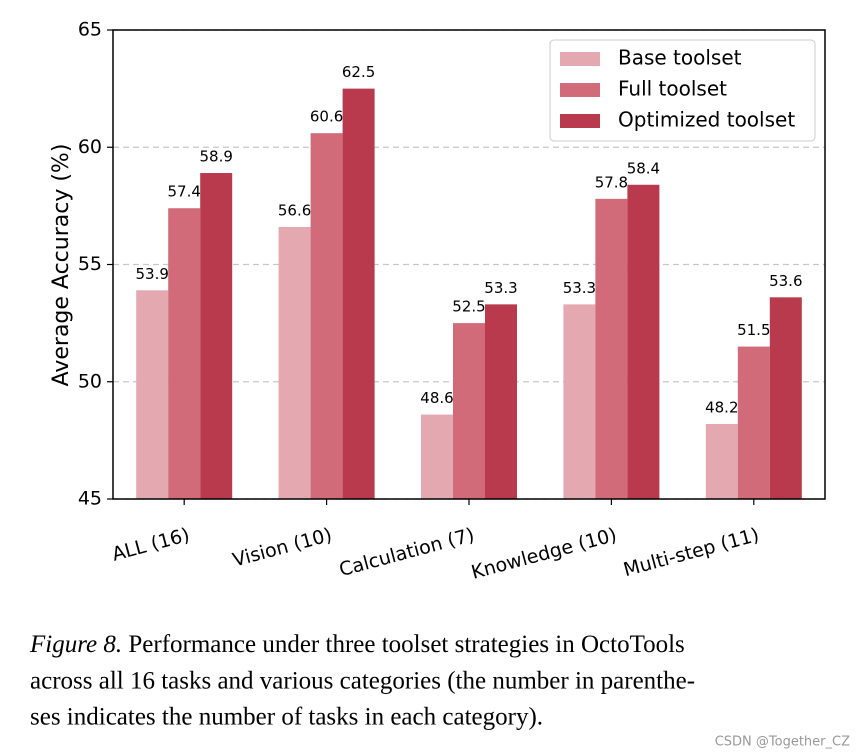  What do you see at coordinates (61, 265) in the screenshot?
I see `y-axis-label: Average Accuracy (%)` at bounding box center [61, 265].